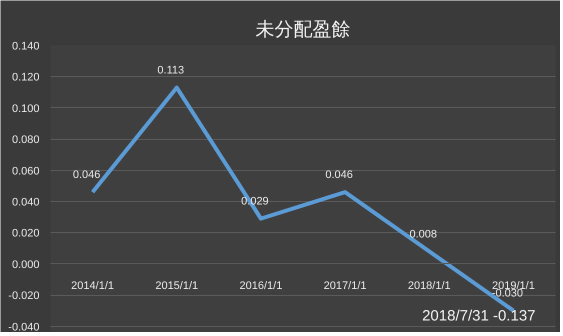  I want to click on x-tick-label: 2018/1/1, so click(429, 286).